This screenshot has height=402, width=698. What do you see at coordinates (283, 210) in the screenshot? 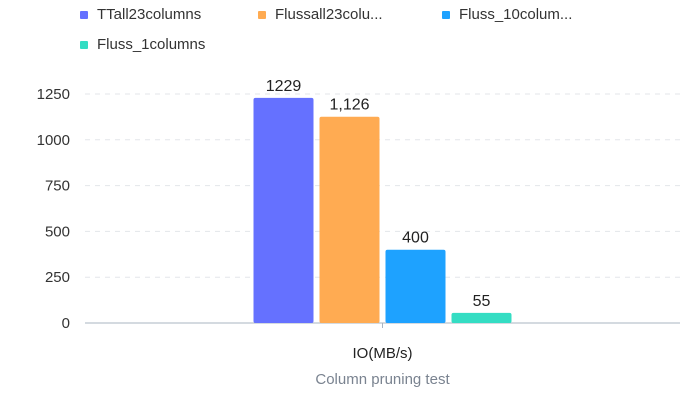
I see `bar-TTall23columns` at bounding box center [283, 210].